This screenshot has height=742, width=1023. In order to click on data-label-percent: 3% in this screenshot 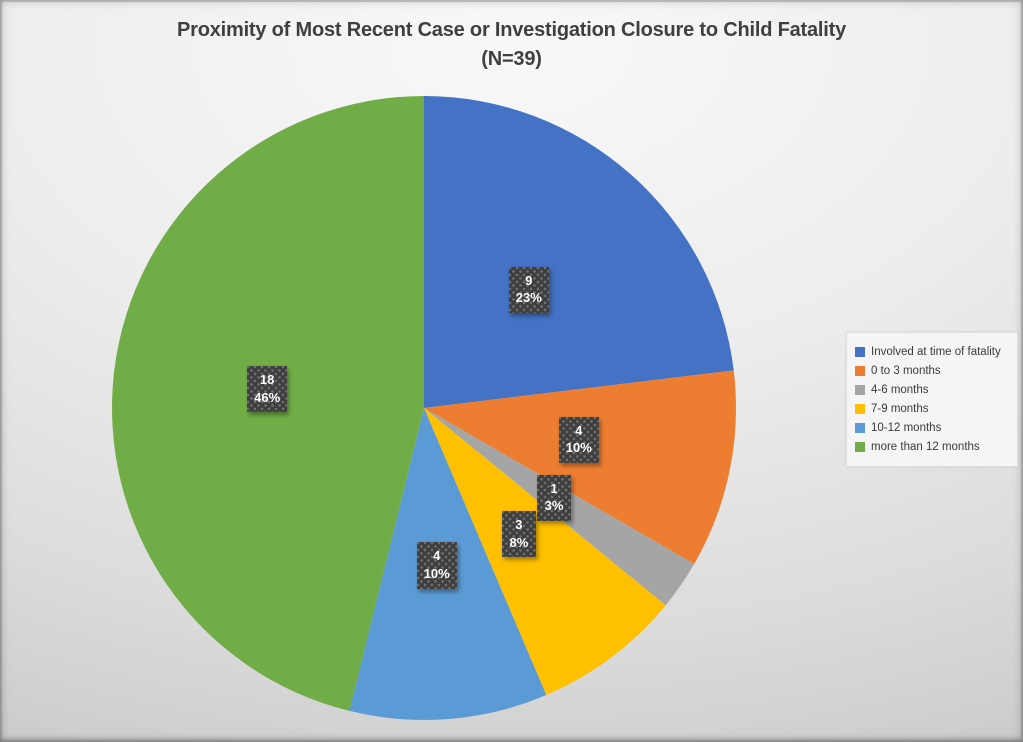, I will do `click(554, 506)`.